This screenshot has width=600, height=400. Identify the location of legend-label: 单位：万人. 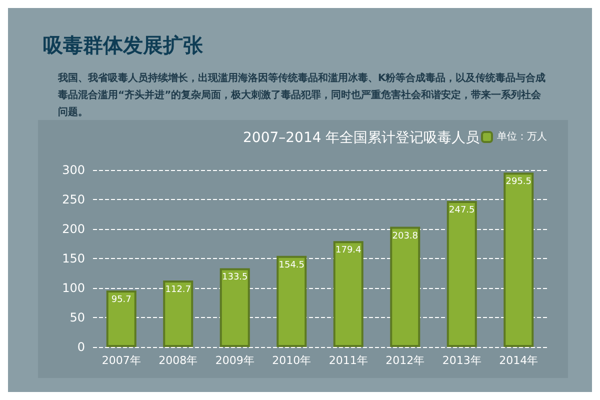
(522, 136).